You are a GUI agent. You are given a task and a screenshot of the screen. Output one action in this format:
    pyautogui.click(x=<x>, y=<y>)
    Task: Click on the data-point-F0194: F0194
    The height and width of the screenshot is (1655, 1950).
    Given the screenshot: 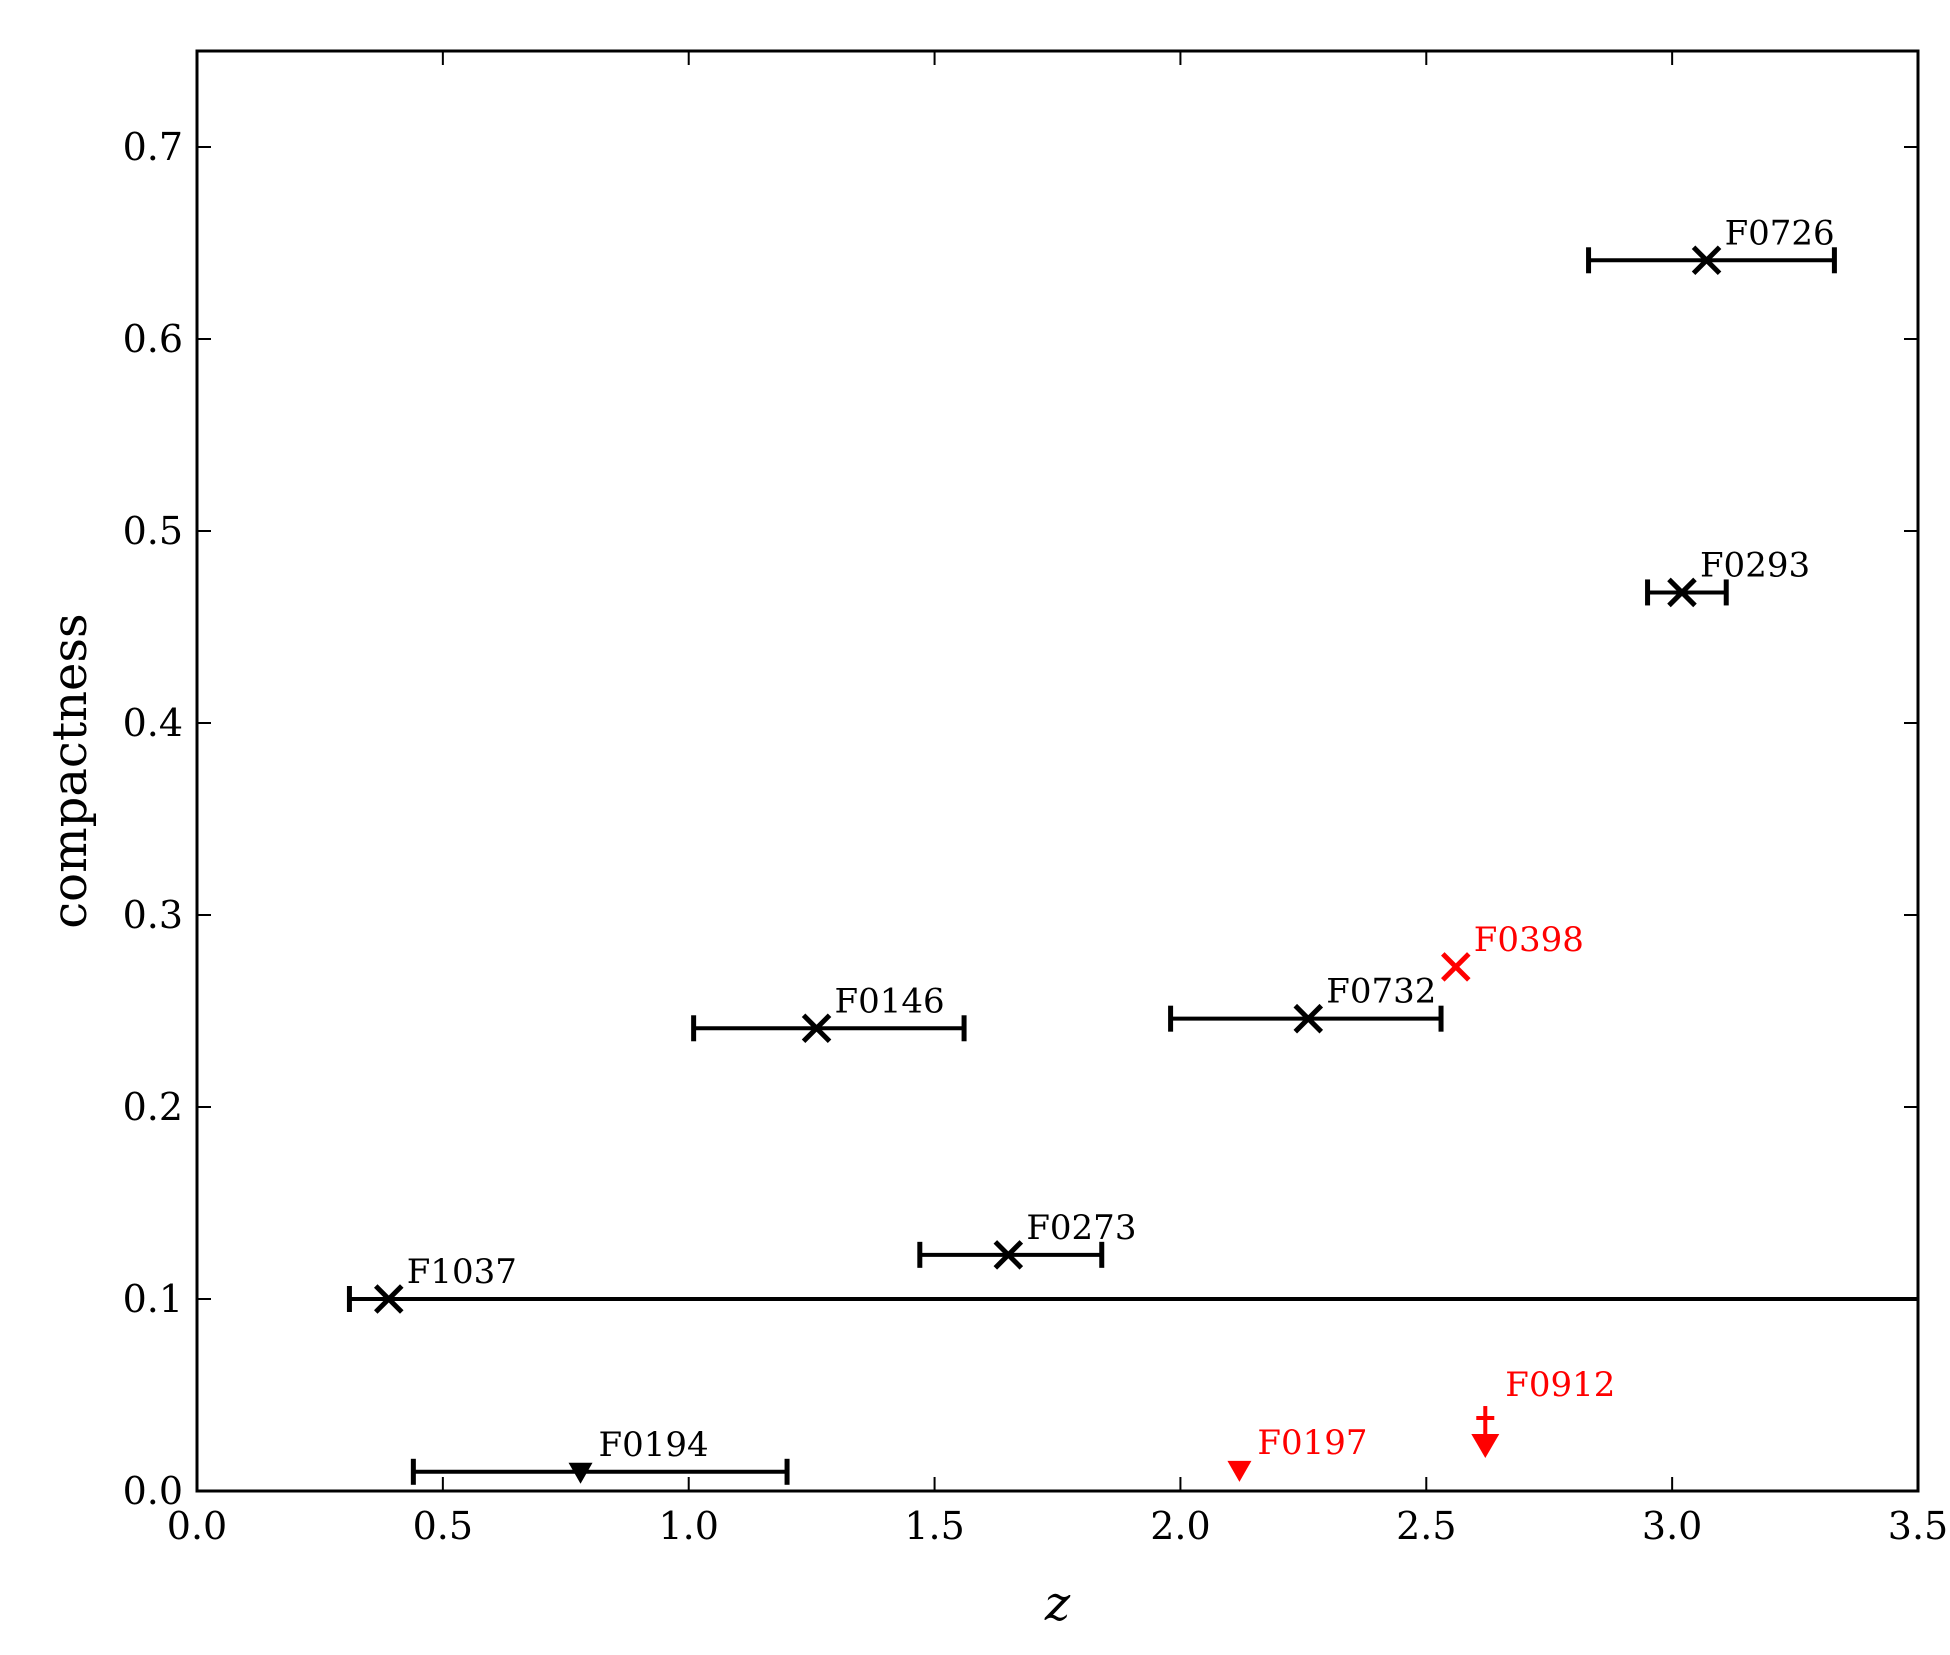 What is the action you would take?
    pyautogui.click(x=600, y=1455)
    